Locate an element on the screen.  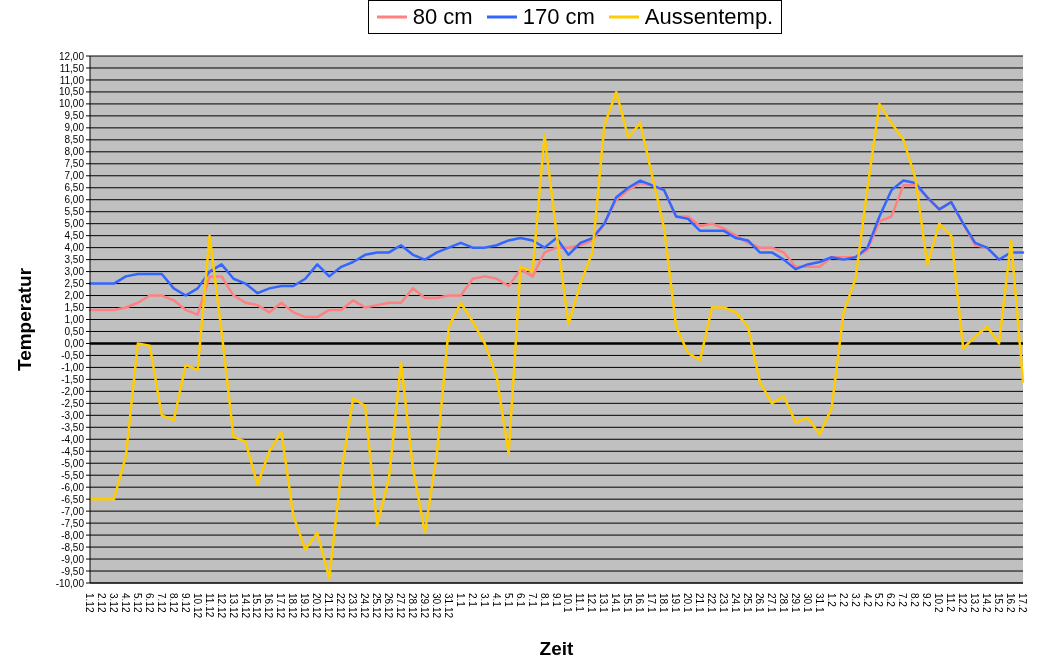
x-tick-label: 6.2 is located at coordinates (891, 600).